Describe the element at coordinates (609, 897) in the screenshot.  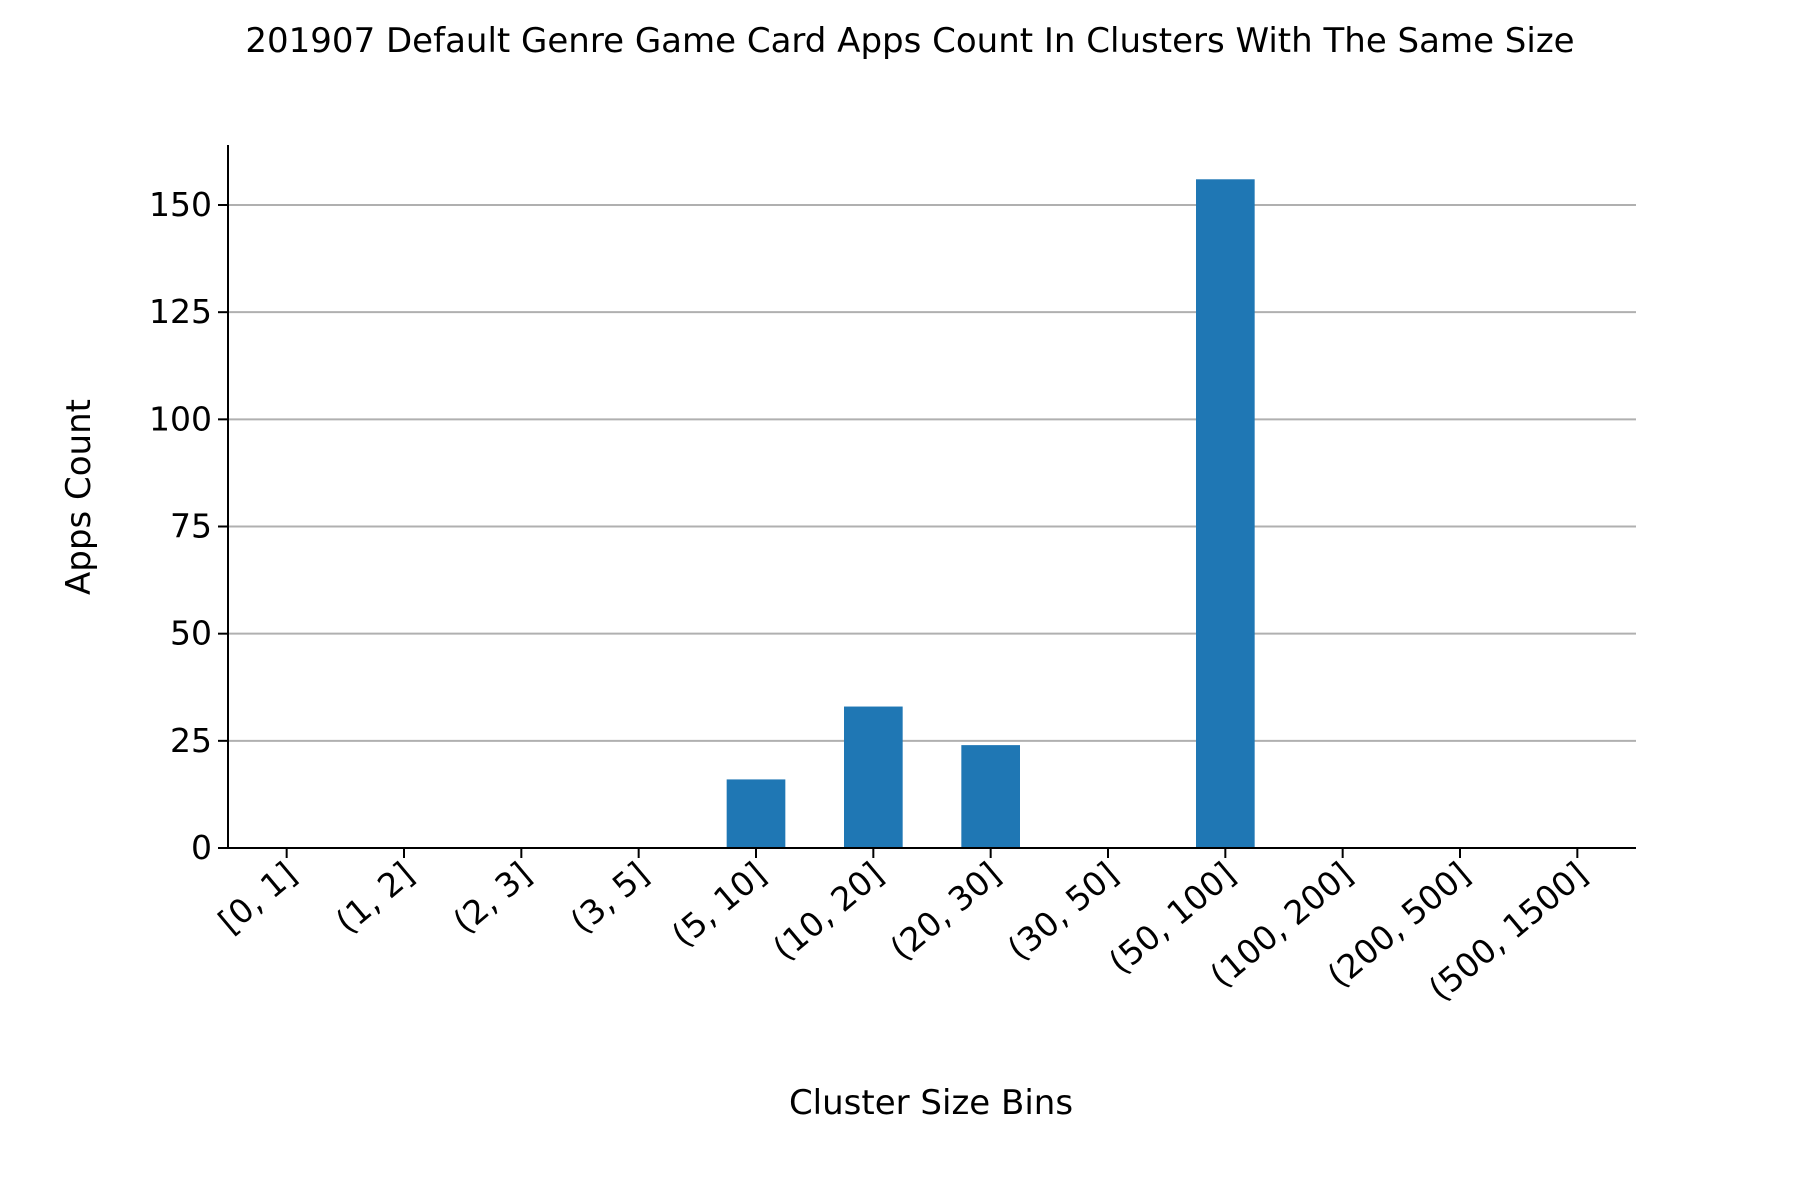
I see `x-tick-label: (3, 5]` at that location.